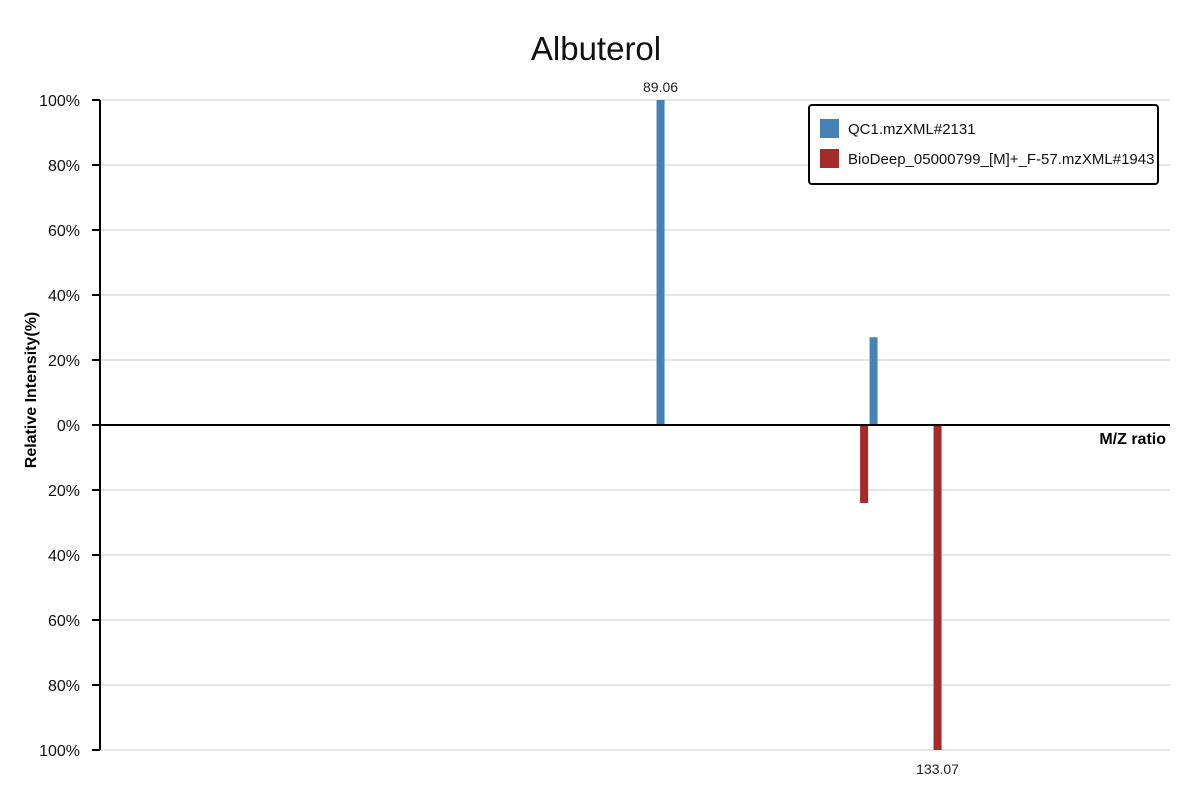 The width and height of the screenshot is (1200, 800). Describe the element at coordinates (912, 129) in the screenshot. I see `legend-label: QC1.mzXML#2131` at that location.